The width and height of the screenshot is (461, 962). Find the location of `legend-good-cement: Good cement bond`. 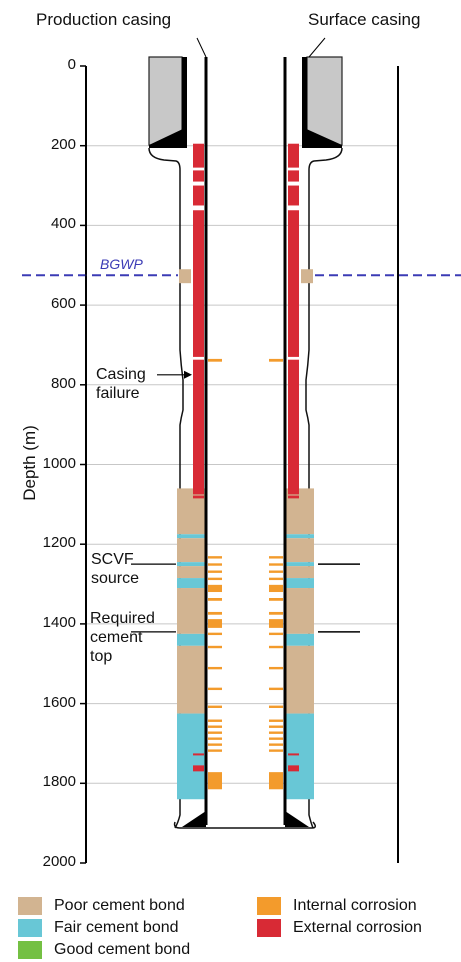

legend-good-cement: Good cement bond is located at coordinates (104, 950).